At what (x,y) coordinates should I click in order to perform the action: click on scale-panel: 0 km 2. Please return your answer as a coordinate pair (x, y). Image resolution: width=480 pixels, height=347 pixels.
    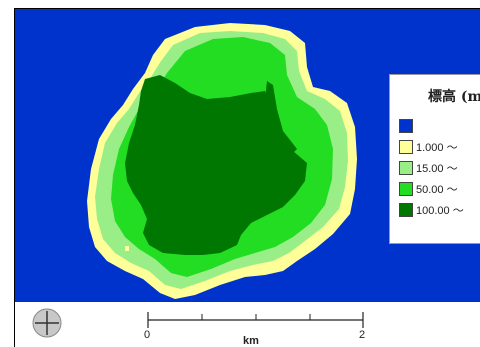
    Looking at the image, I should click on (247, 324).